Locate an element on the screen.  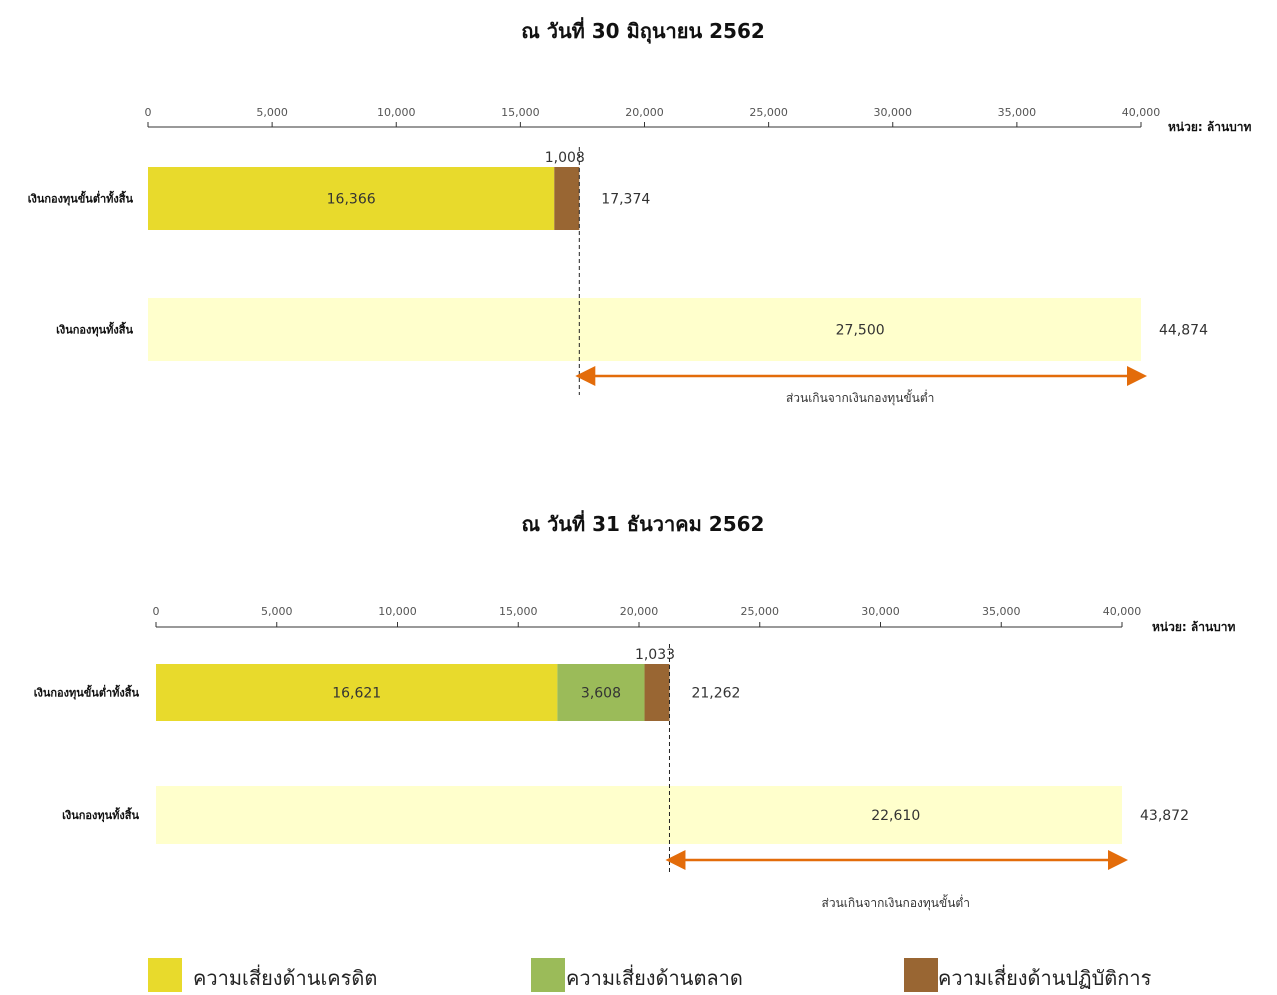
data-label-capital-total: 44,874 is located at coordinates (1183, 331).